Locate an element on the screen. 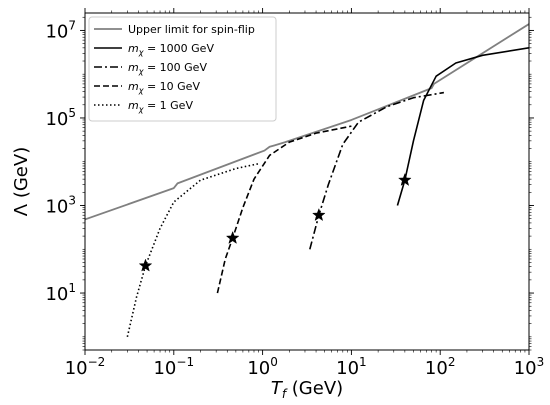 The image size is (550, 405). legend-box is located at coordinates (182, 69).